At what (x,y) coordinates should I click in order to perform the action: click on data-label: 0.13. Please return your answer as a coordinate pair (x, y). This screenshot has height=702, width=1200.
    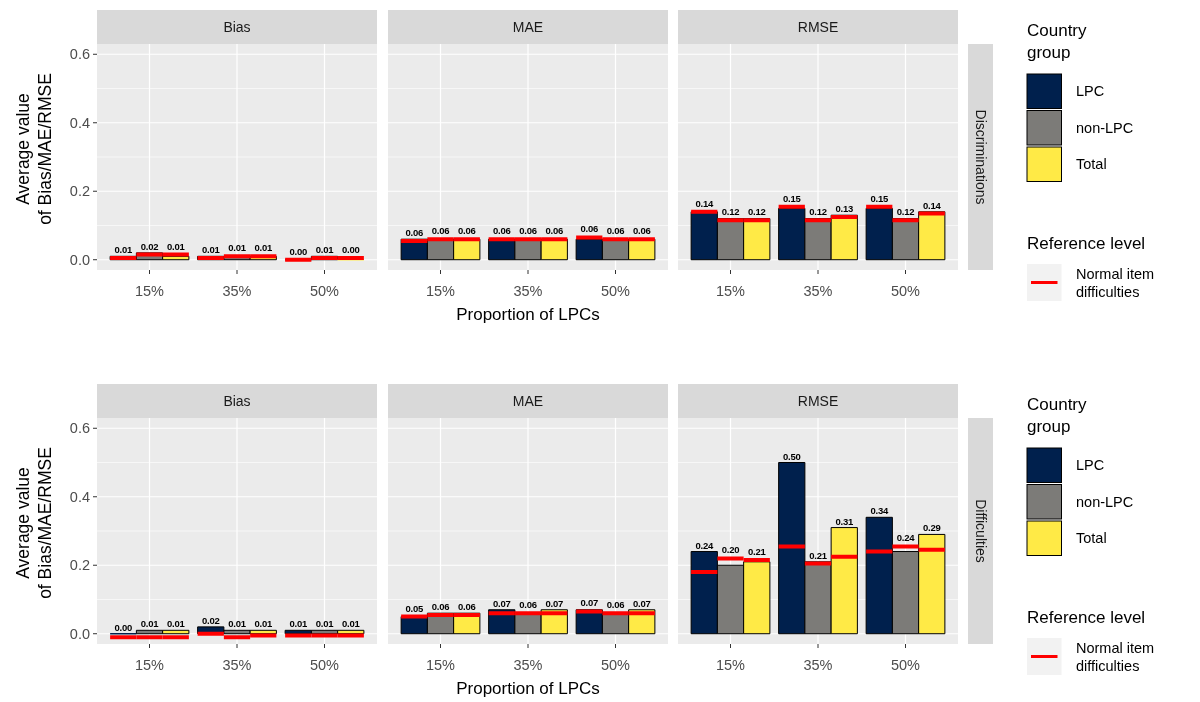
    Looking at the image, I should click on (844, 208).